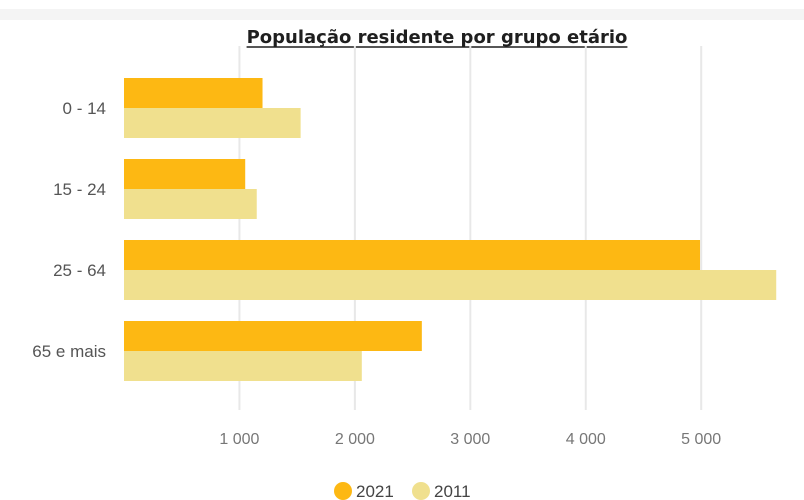  I want to click on x-tick-label: 4 000, so click(586, 439).